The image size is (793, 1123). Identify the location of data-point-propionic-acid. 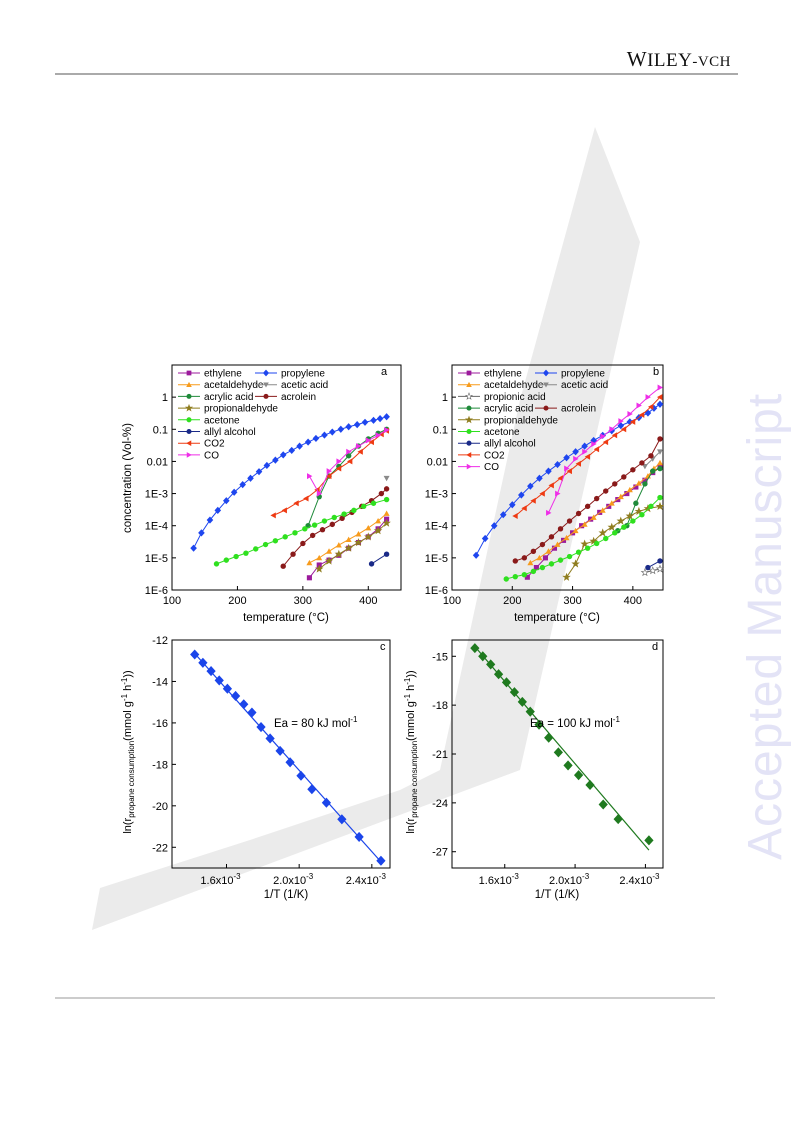
(660, 568).